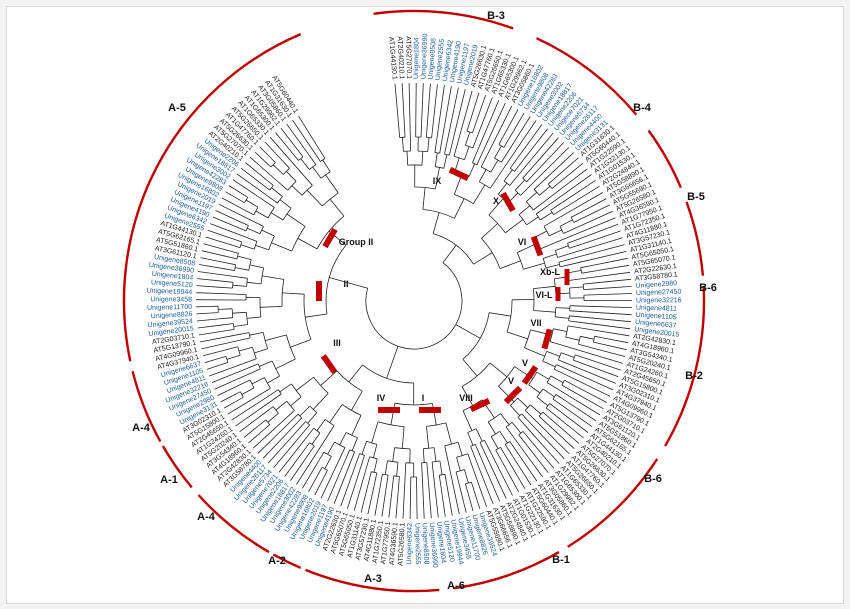 The image size is (850, 609). Describe the element at coordinates (558, 294) in the screenshot. I see `clade-marker` at that location.